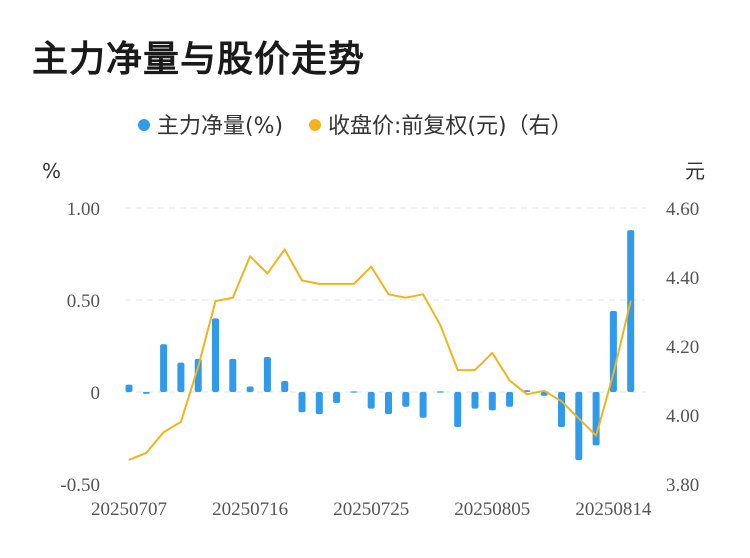 The image size is (750, 558). Describe the element at coordinates (613, 509) in the screenshot. I see `x-tick-label: 20250814` at that location.